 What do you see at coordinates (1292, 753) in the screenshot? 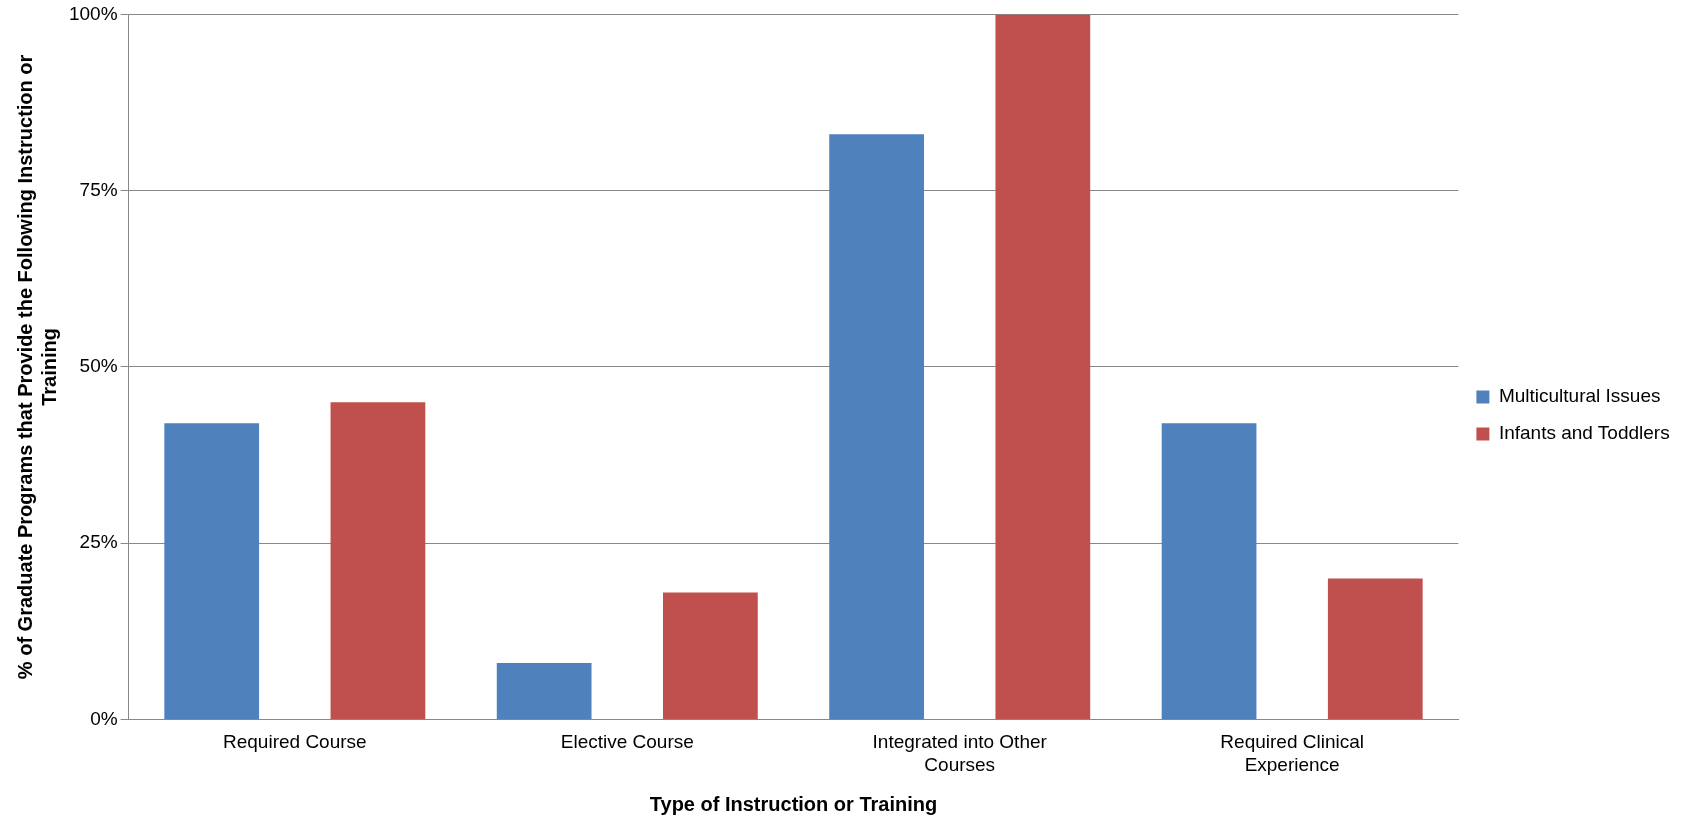
I see `x-tick-label: Required Clinical Experience` at bounding box center [1292, 753].